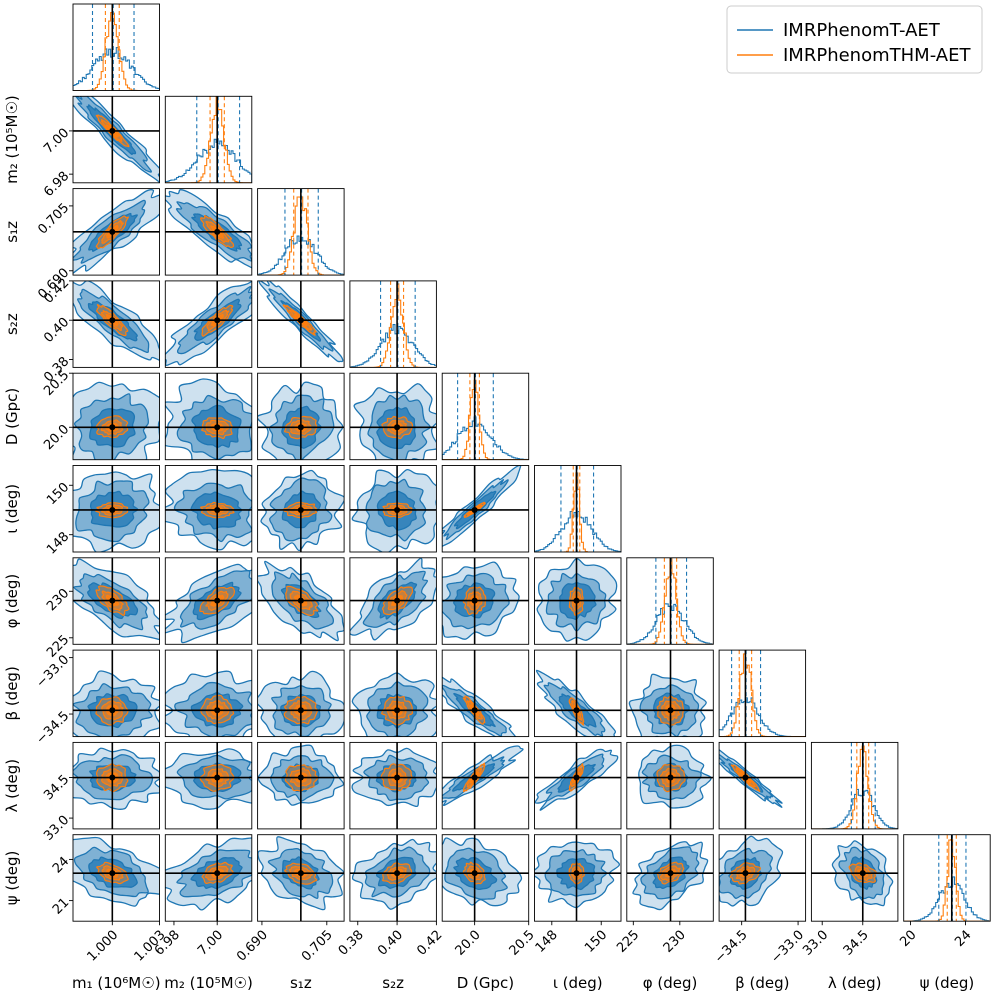 The image size is (996, 996). What do you see at coordinates (58, 494) in the screenshot?
I see `y-tick-label-iota: 150` at bounding box center [58, 494].